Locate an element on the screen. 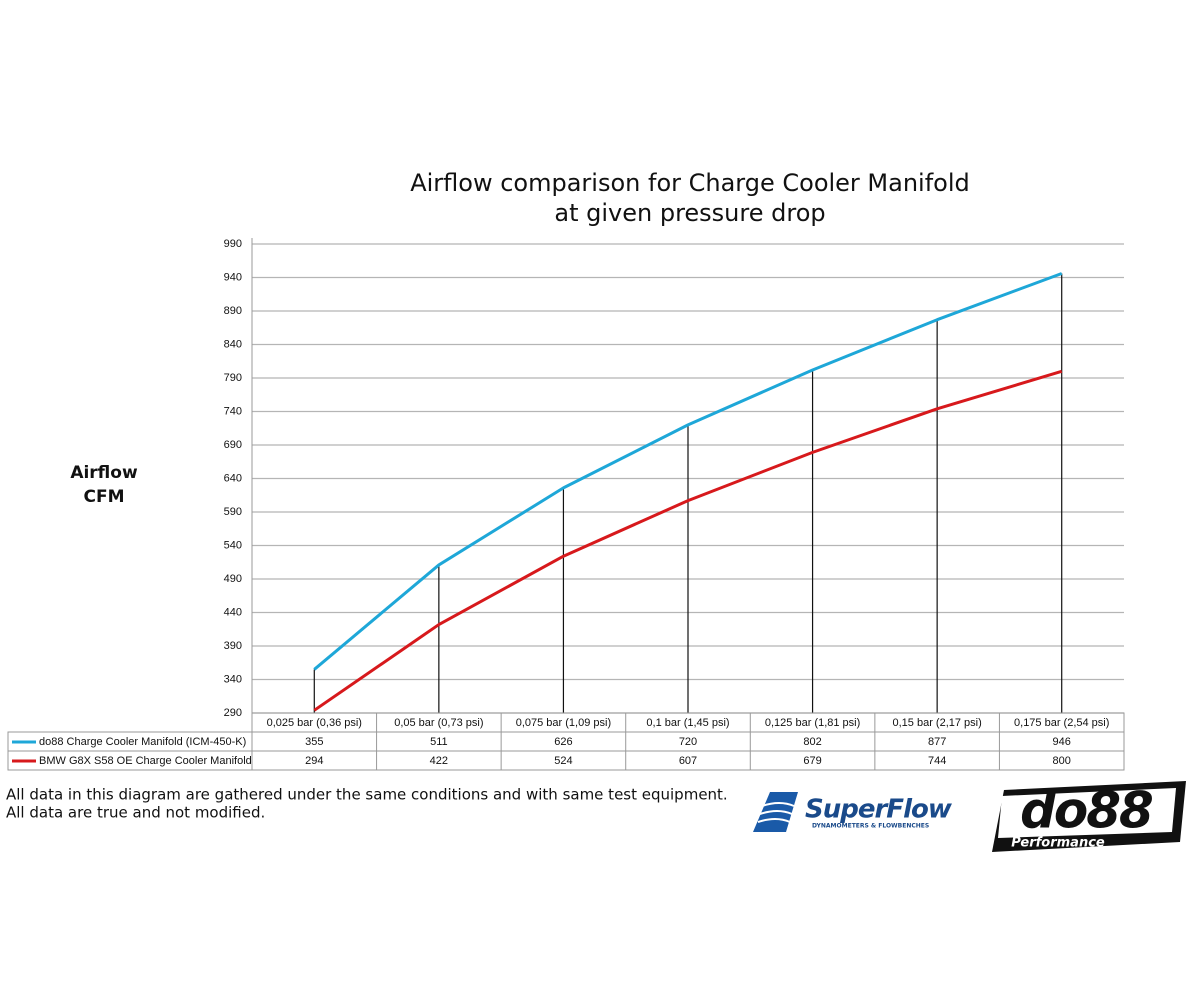 This screenshot has width=1200, height=1000. superflow-logo: SuperFlow DYNAMOMETERS & FLOWBENCHES is located at coordinates (853, 812).